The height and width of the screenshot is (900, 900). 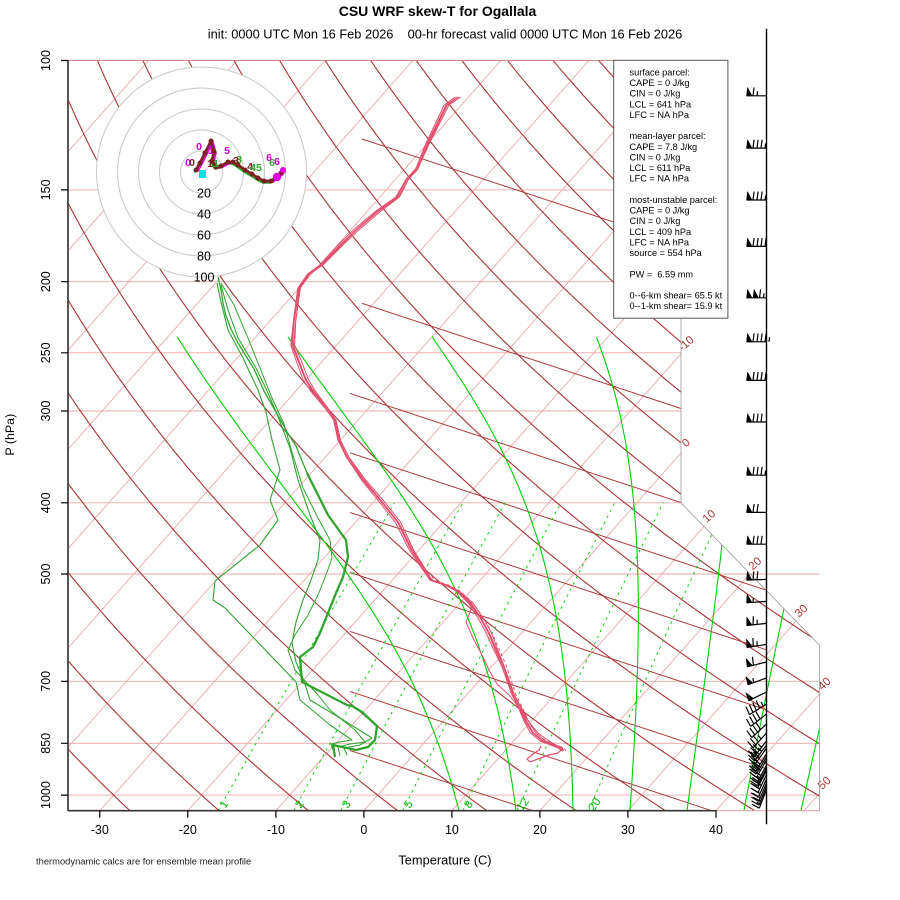 I want to click on svg-text: 60, so click(x=204, y=236).